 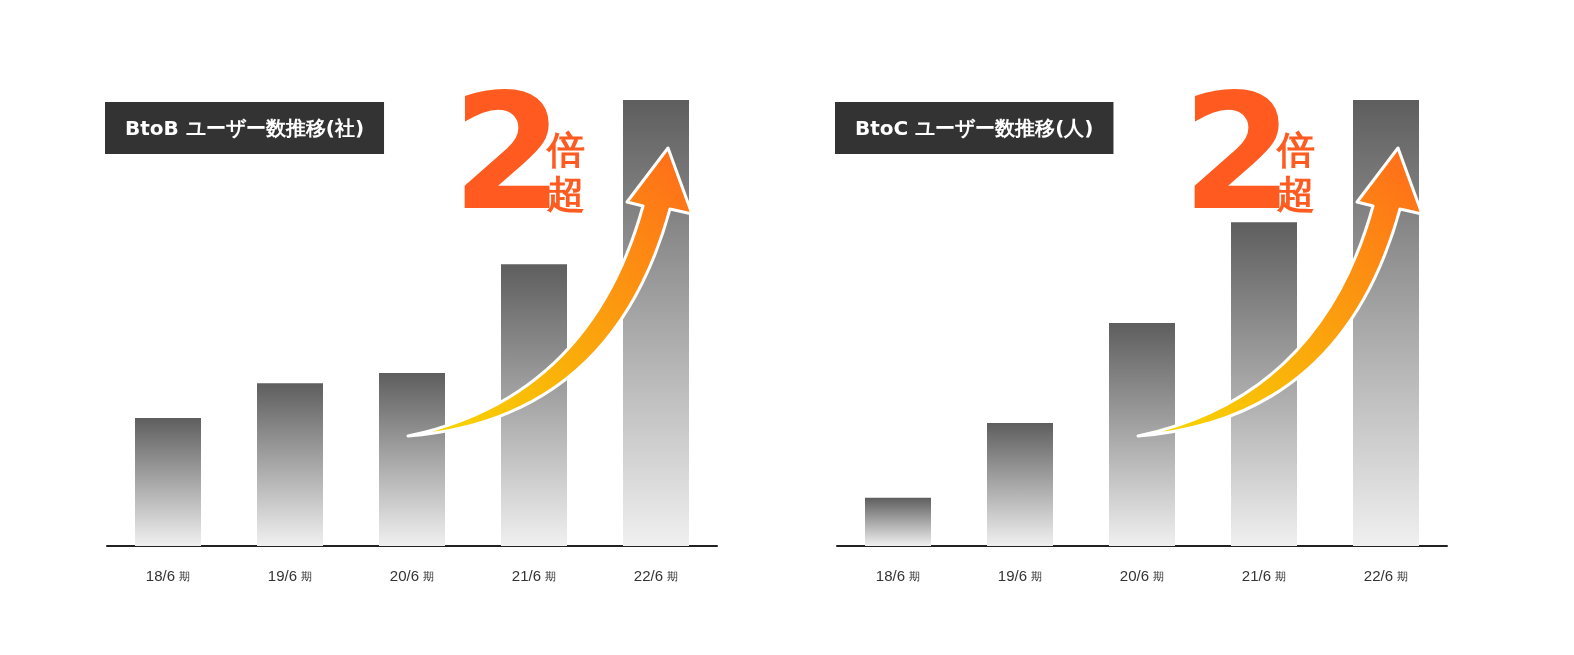 What do you see at coordinates (245, 128) in the screenshot?
I see `text: BtoB ユーザー数推移(社)` at bounding box center [245, 128].